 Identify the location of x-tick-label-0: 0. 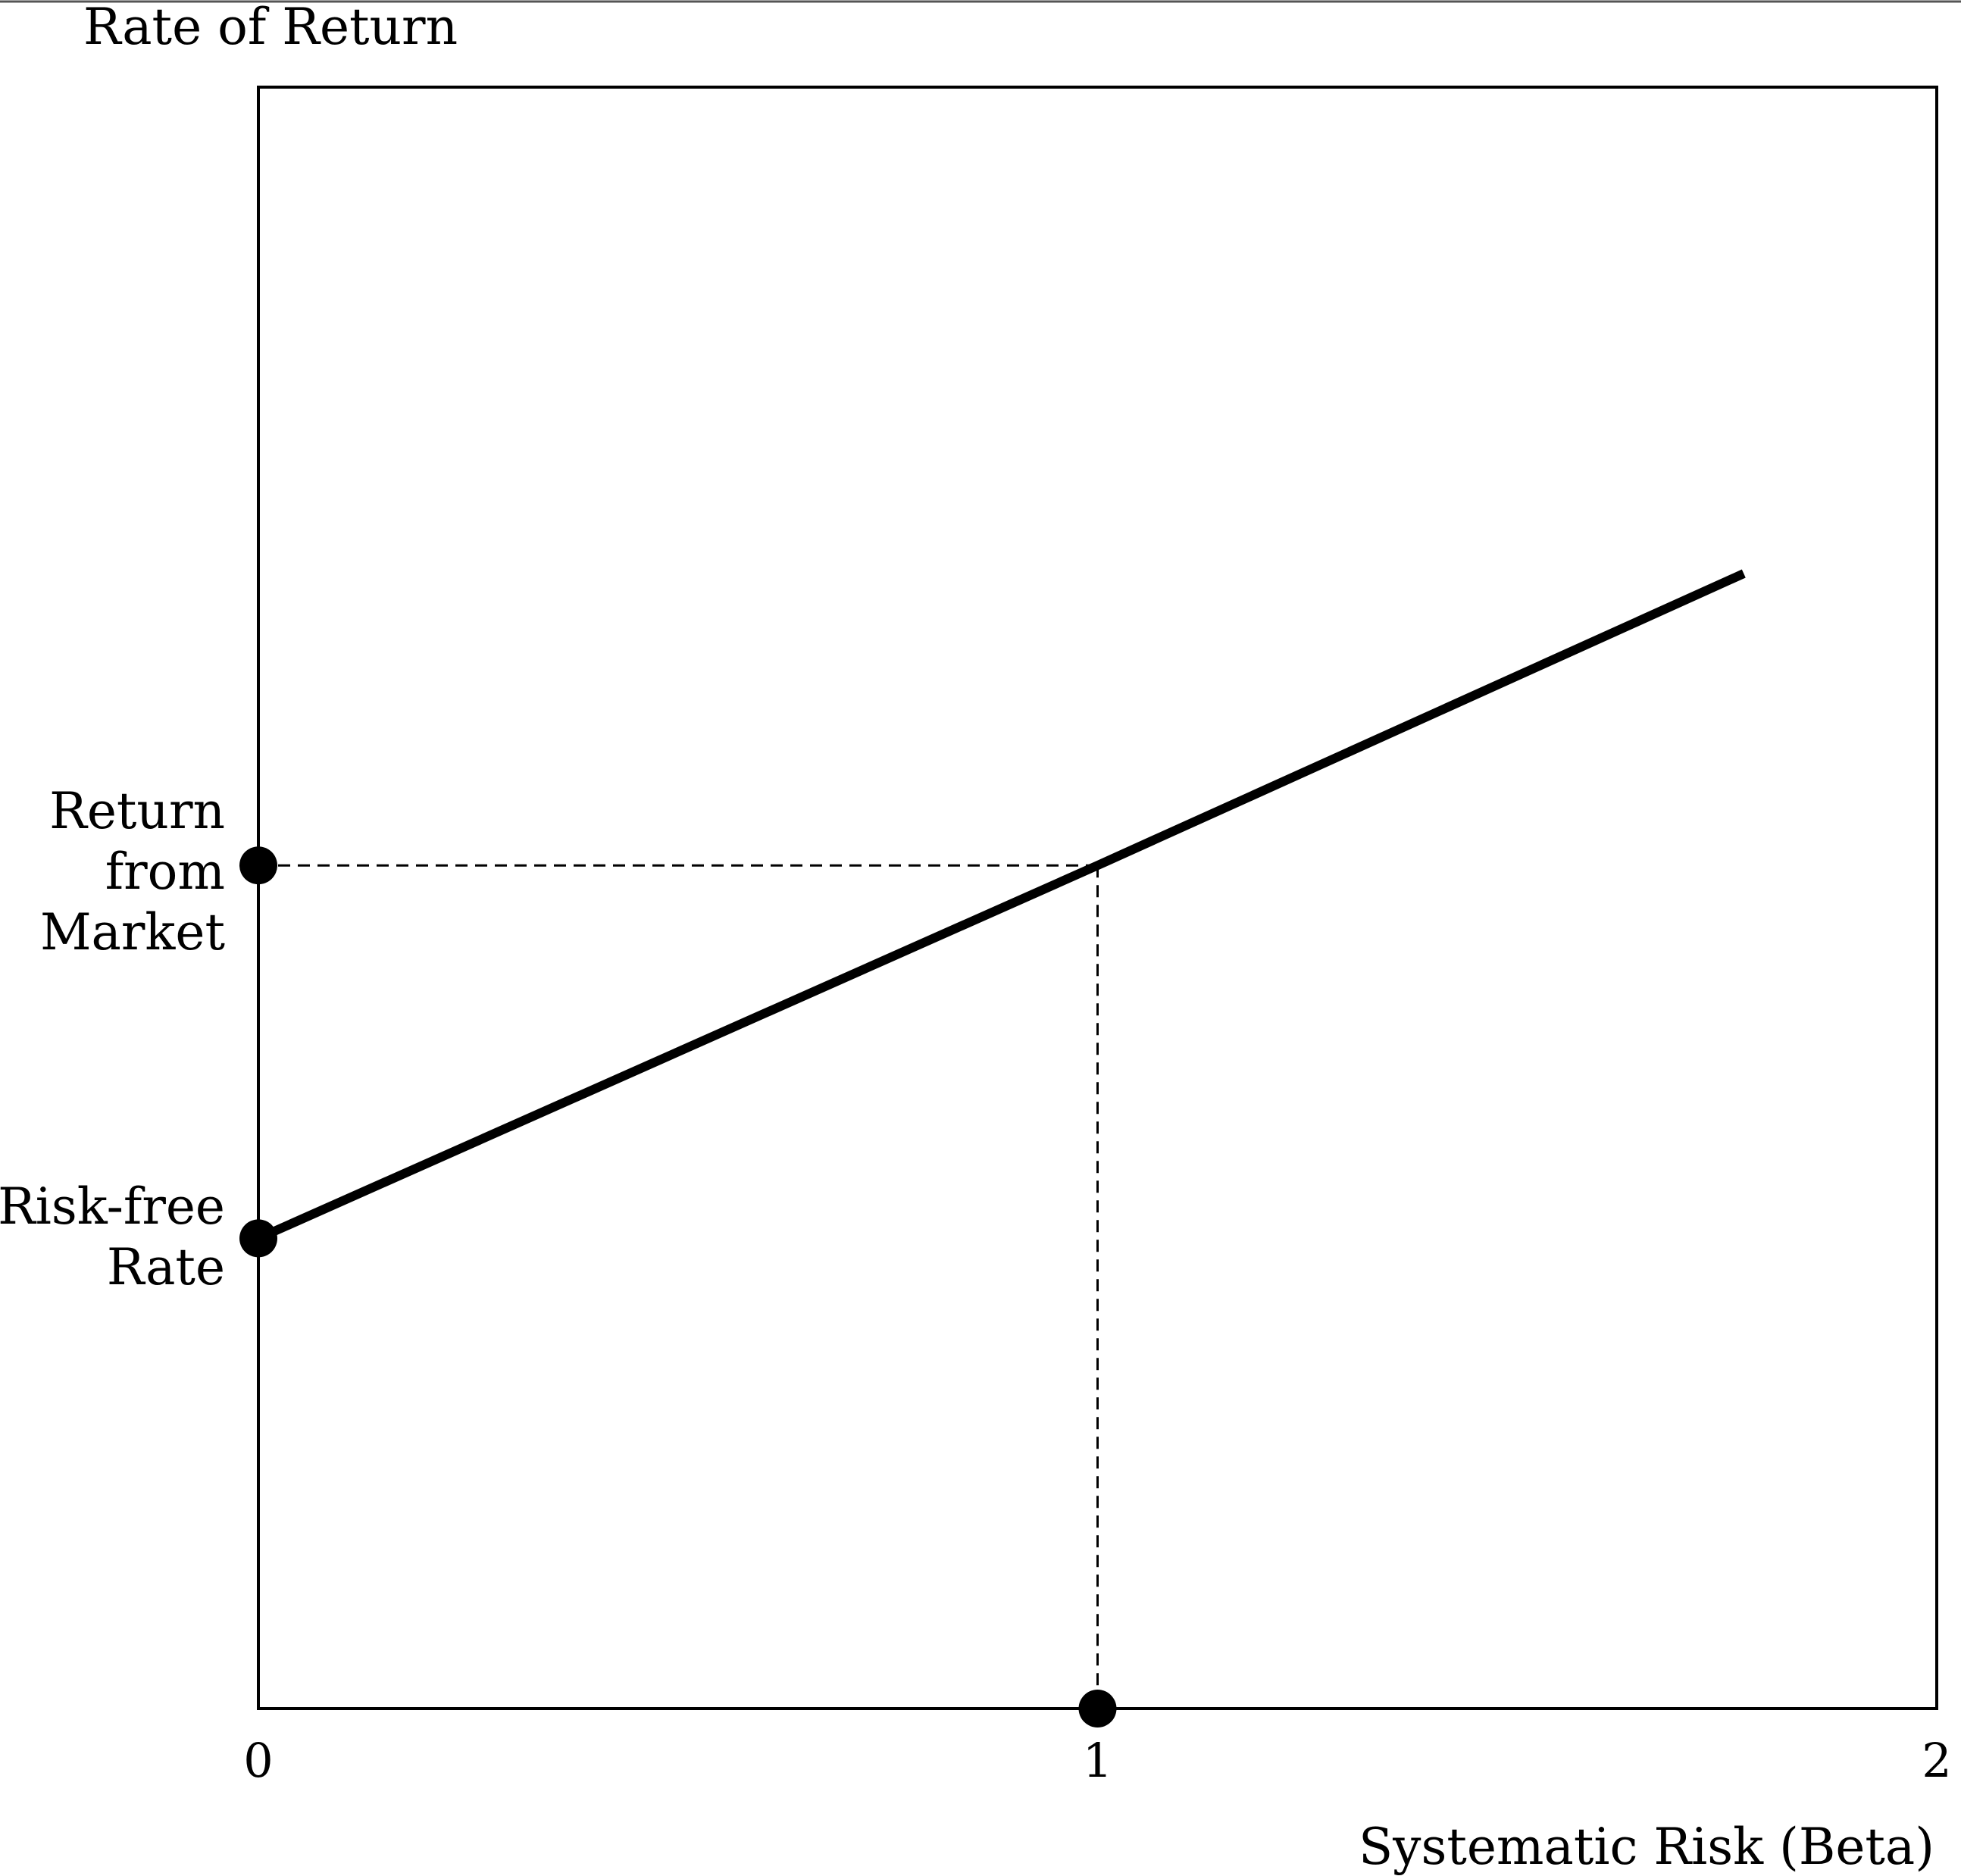
(258, 1760).